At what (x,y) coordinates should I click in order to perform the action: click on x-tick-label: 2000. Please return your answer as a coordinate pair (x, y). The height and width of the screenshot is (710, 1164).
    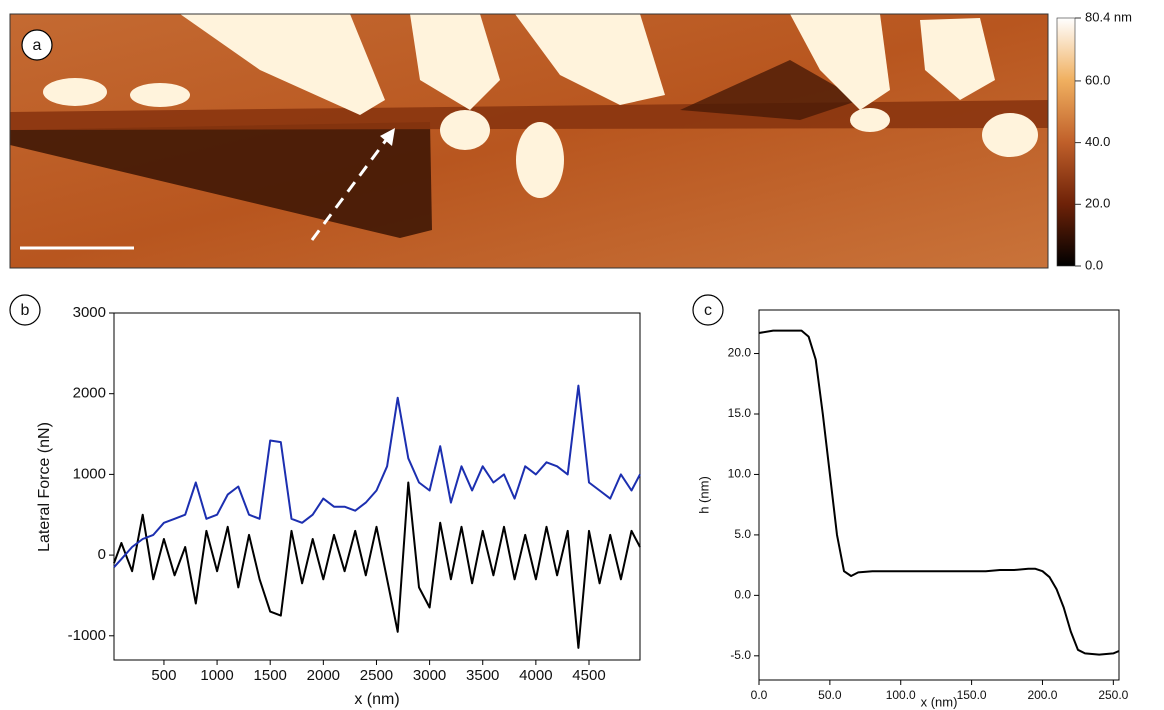
    Looking at the image, I should click on (323, 675).